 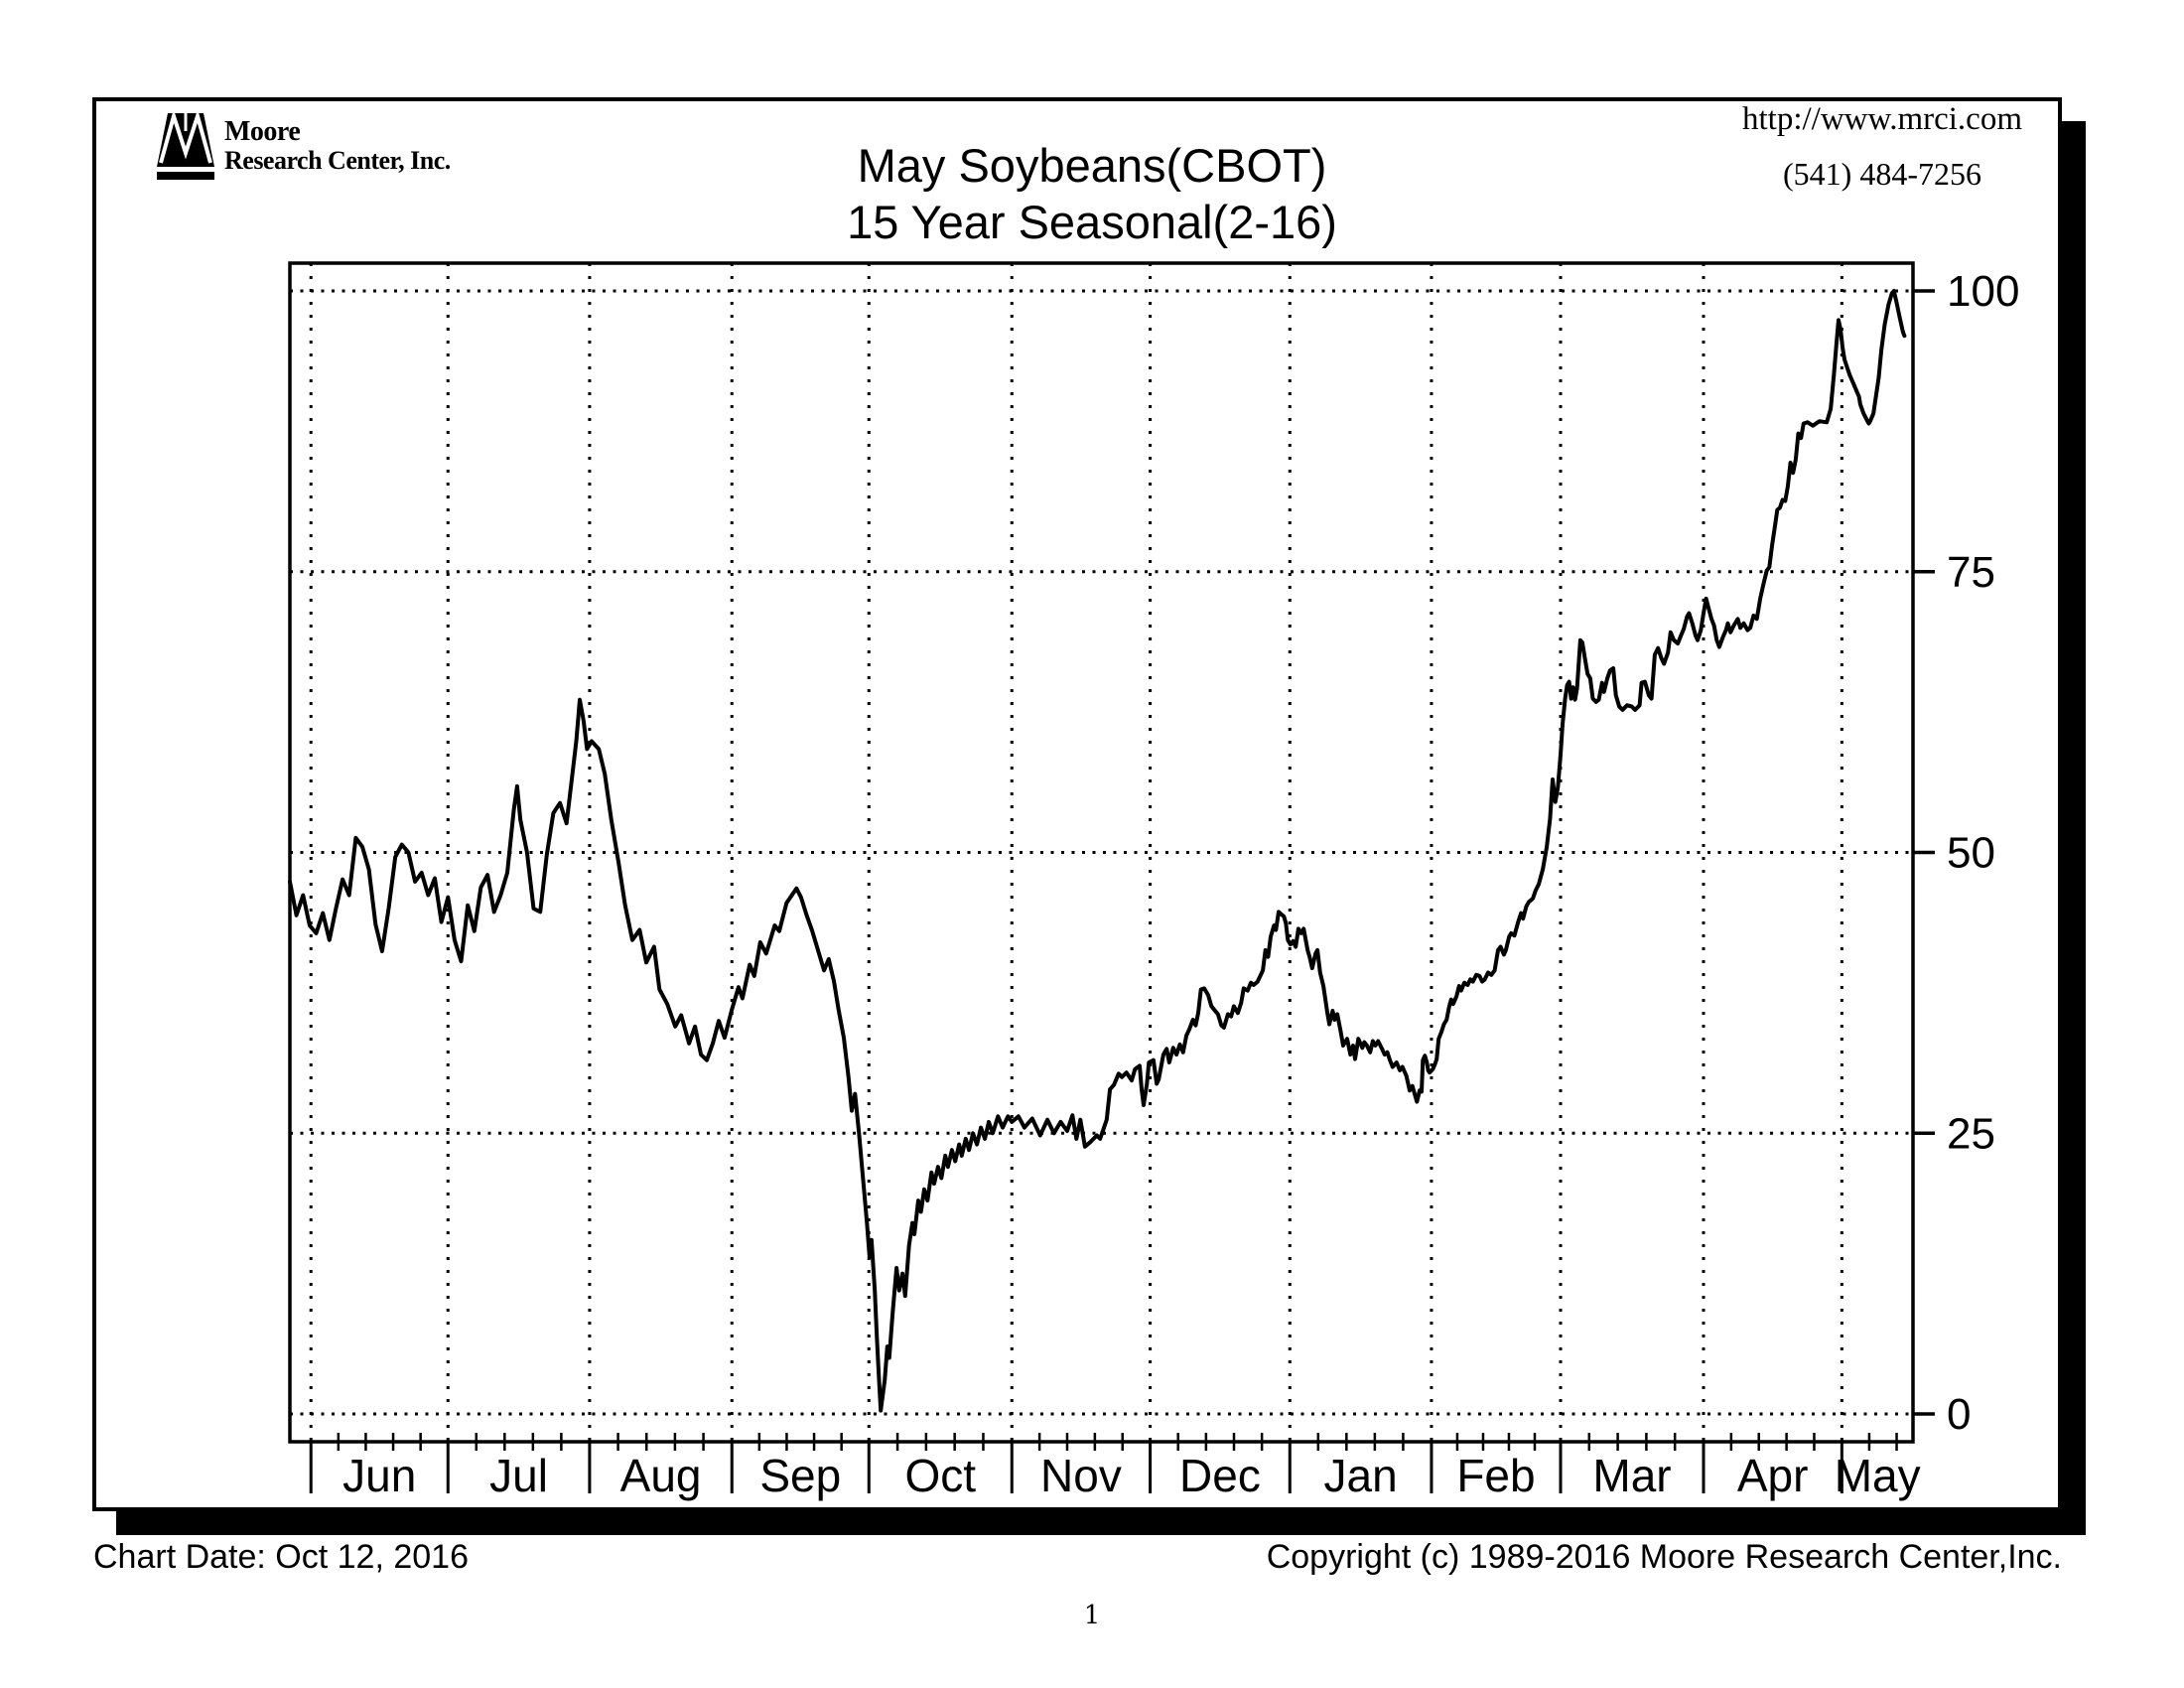 I want to click on month-label: Aug, so click(x=661, y=1475).